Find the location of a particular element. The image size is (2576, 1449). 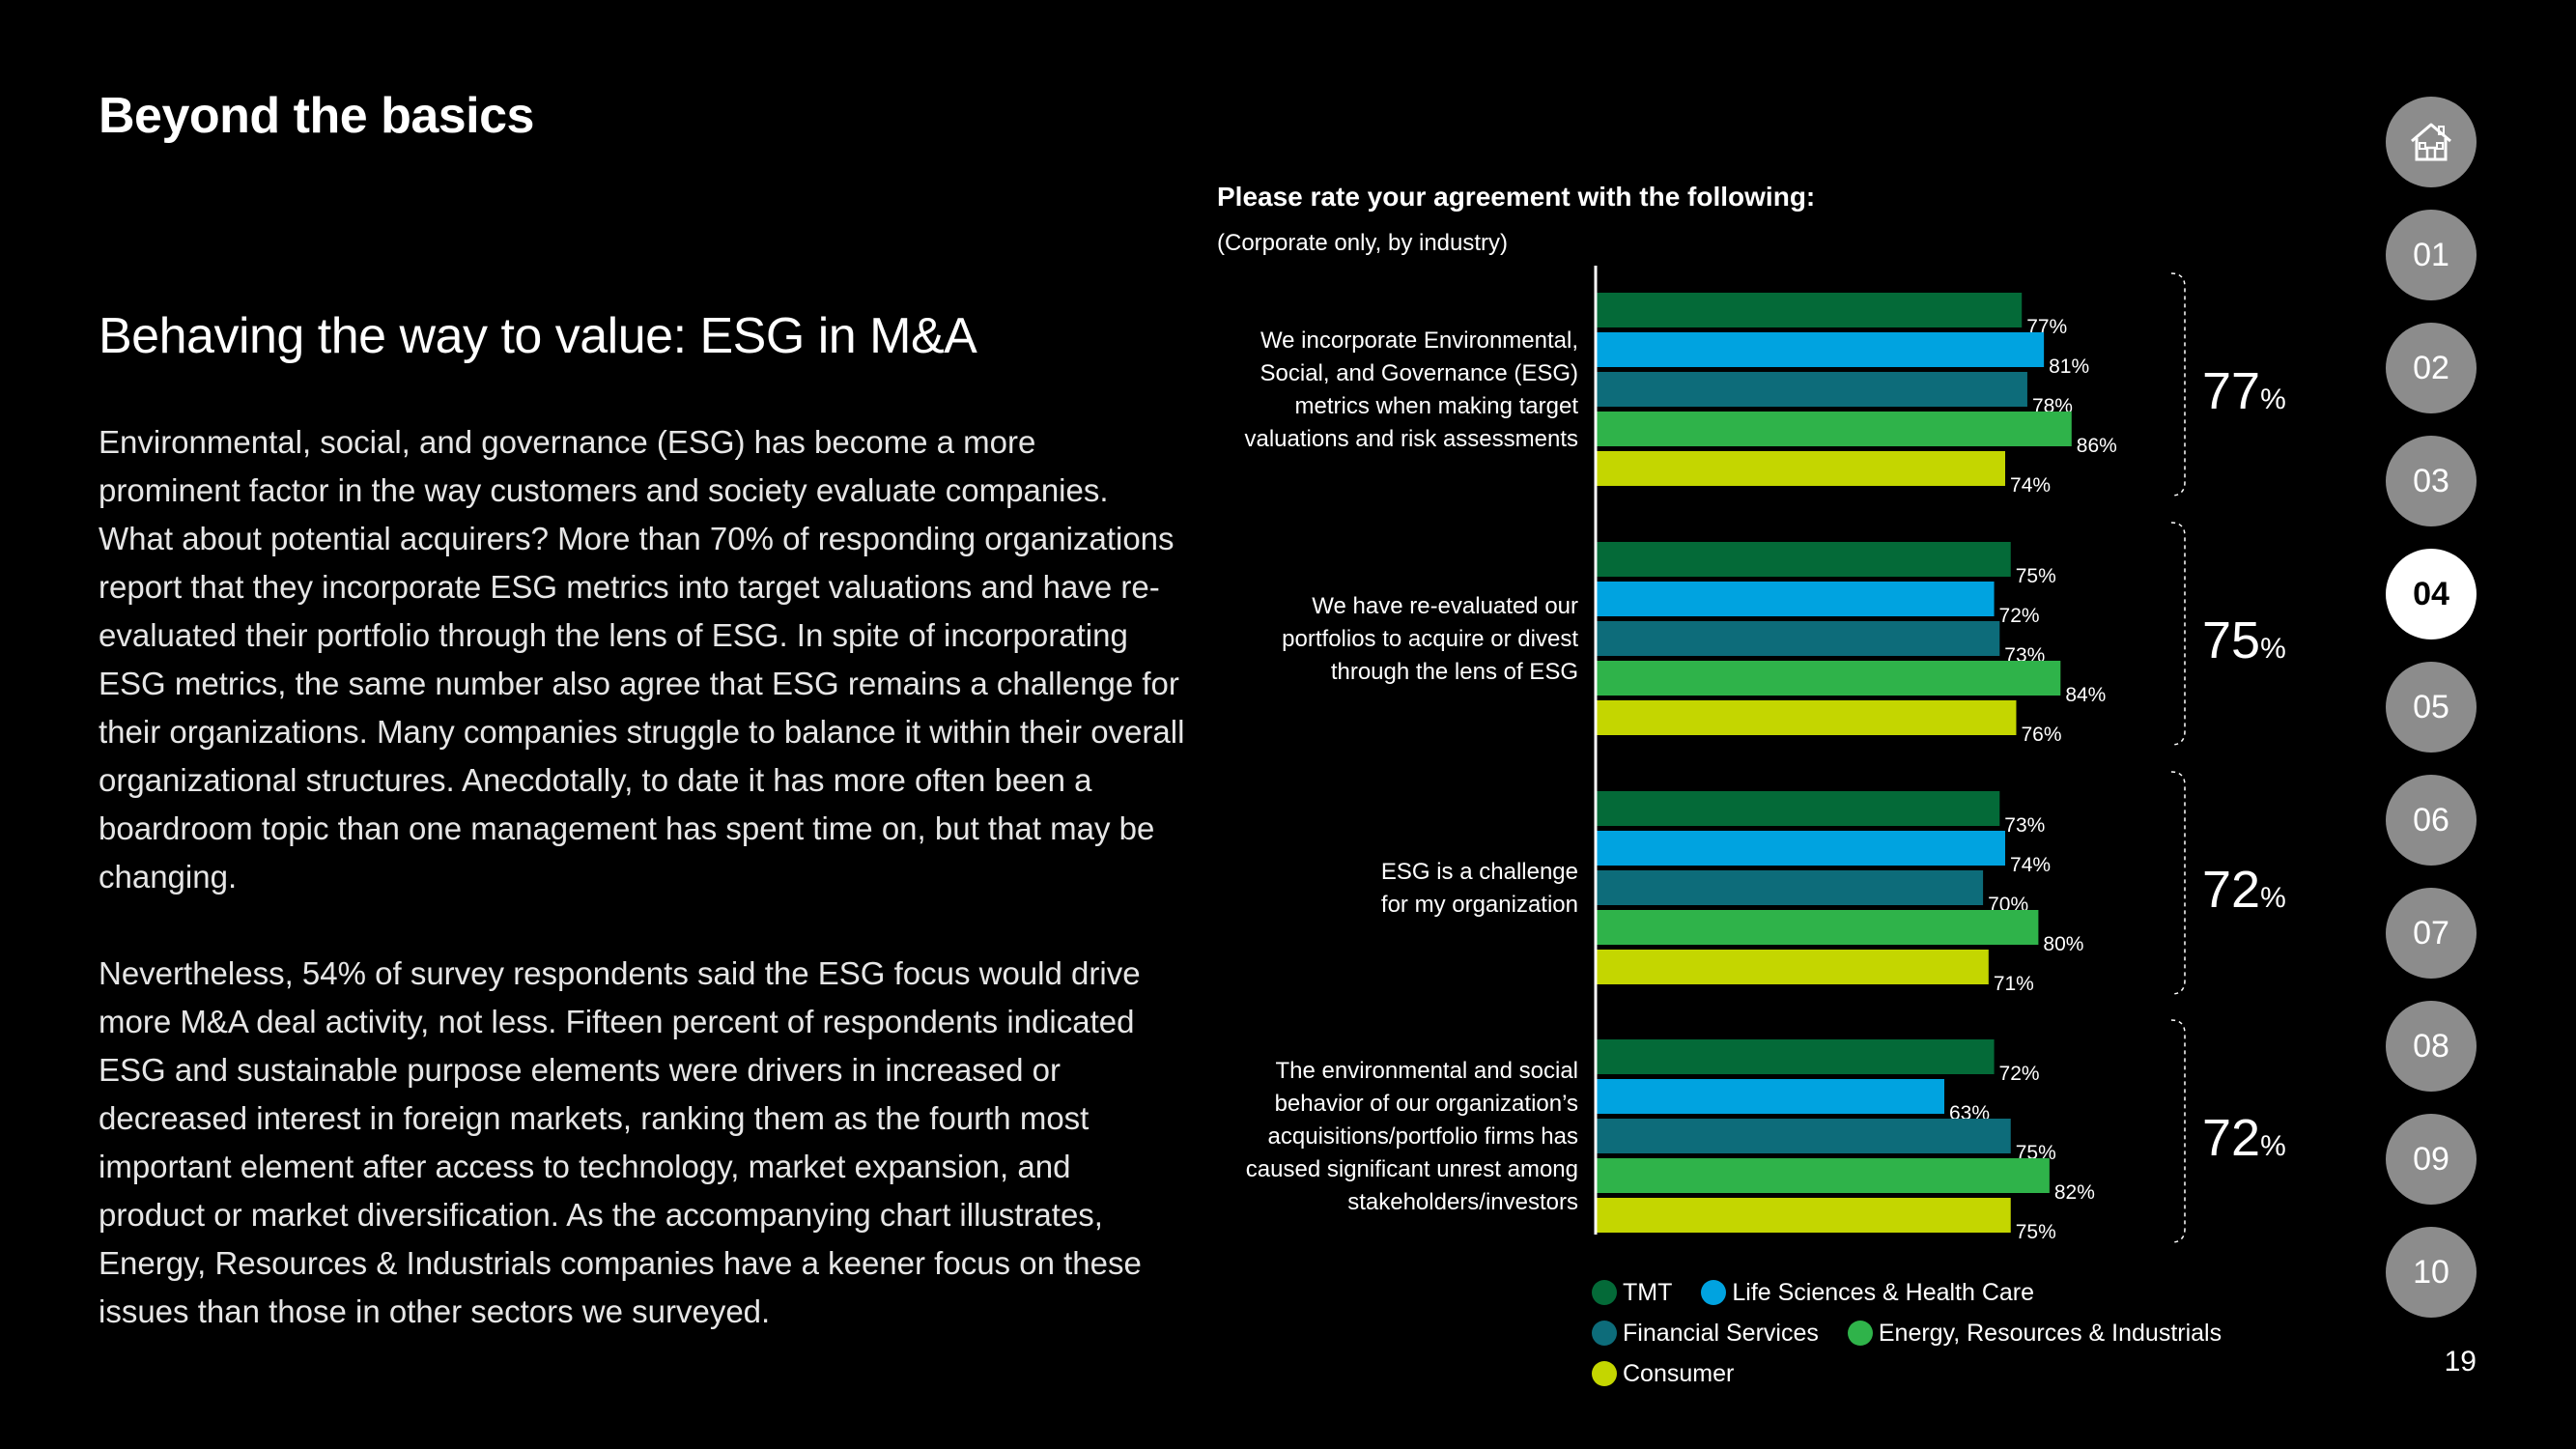

nav-item-05: 05 is located at coordinates (2431, 707).